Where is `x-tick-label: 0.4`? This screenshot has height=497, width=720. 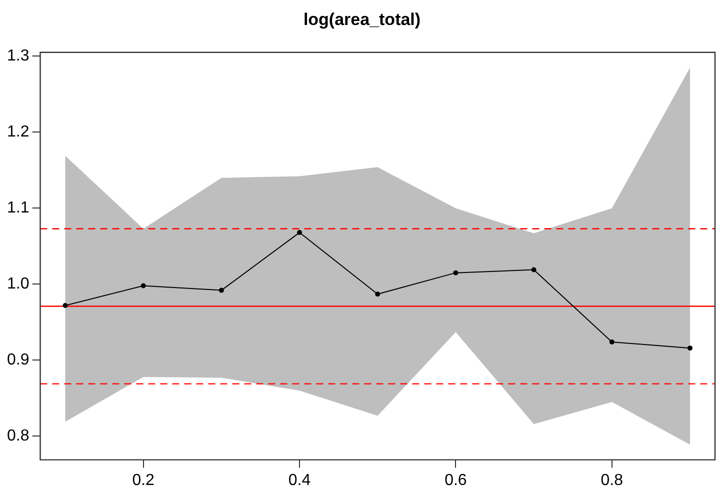
x-tick-label: 0.4 is located at coordinates (299, 480).